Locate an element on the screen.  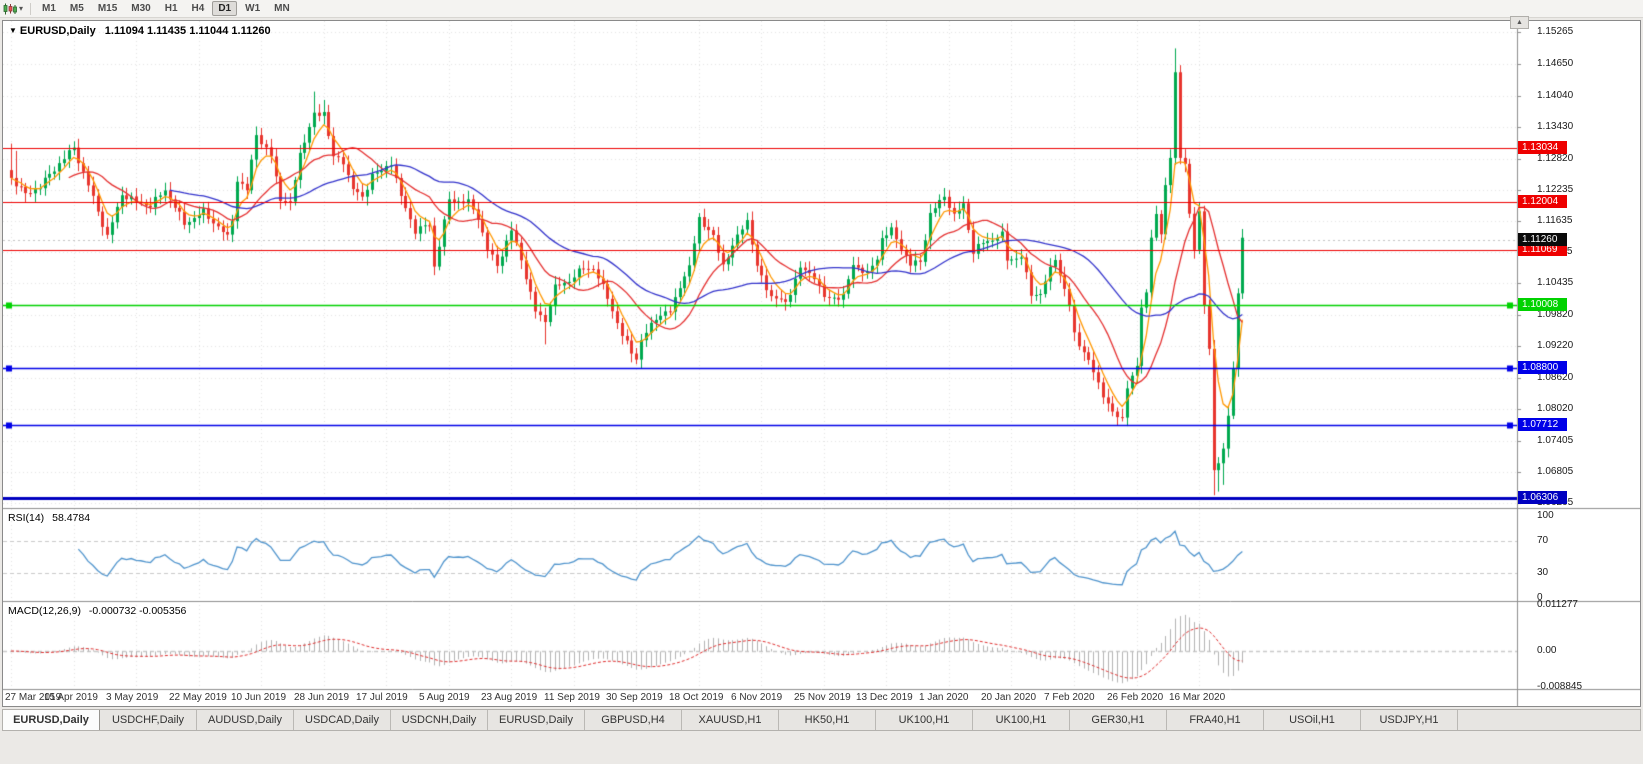
chart-symbol-period: EURUSD,Daily is located at coordinates (57, 31).